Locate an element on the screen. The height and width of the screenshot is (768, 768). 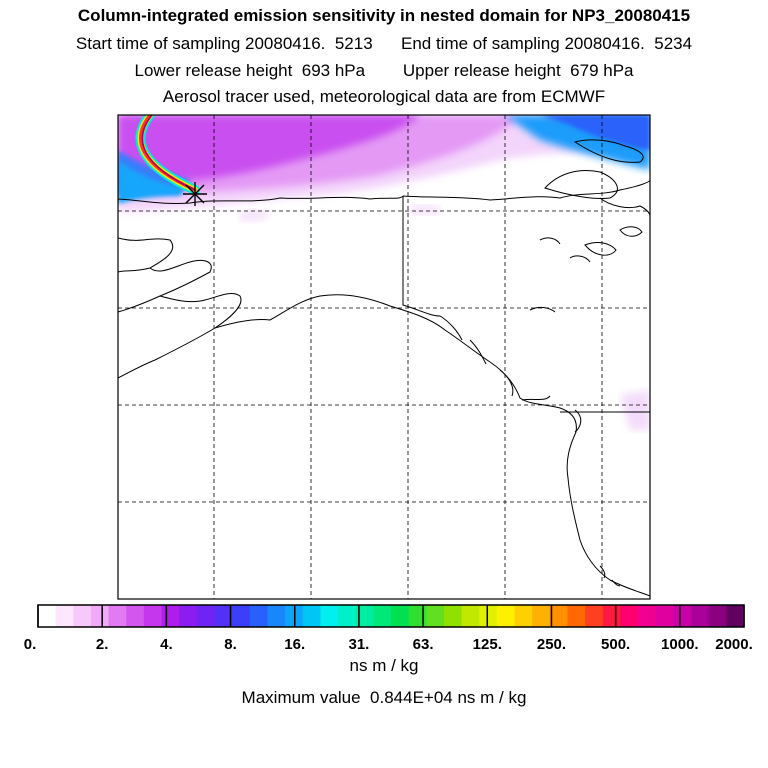
maximum-value-label: Maximum value 0.844E+04 ns m / kg is located at coordinates (384, 697).